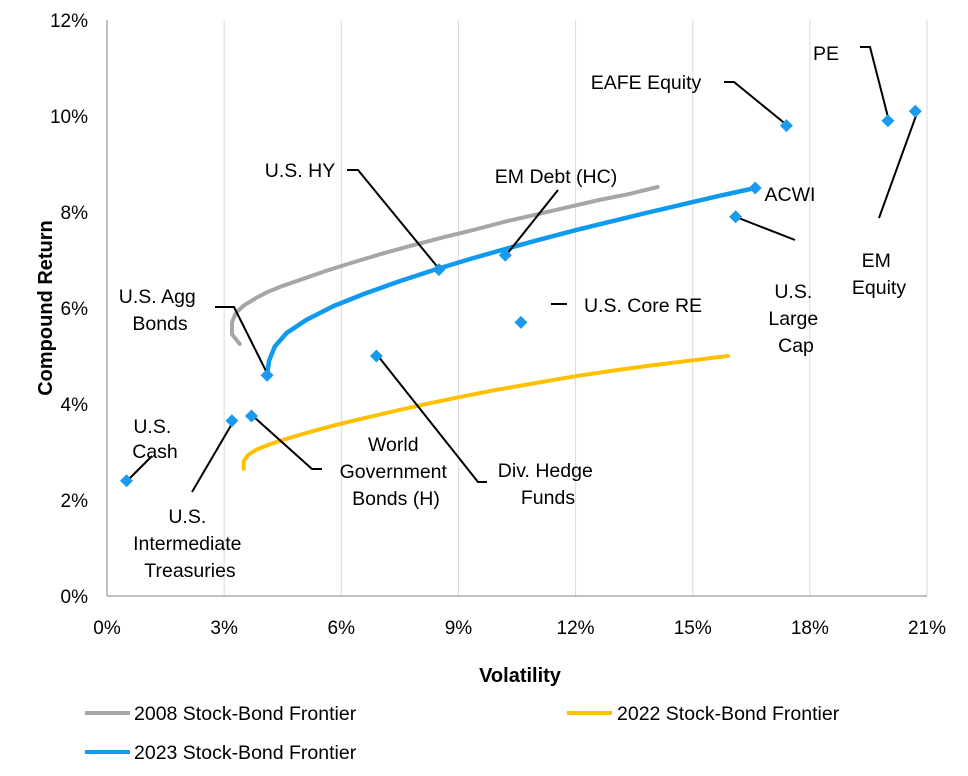 This screenshot has height=776, width=968. What do you see at coordinates (505, 255) in the screenshot?
I see `marker-em-debt-hc` at bounding box center [505, 255].